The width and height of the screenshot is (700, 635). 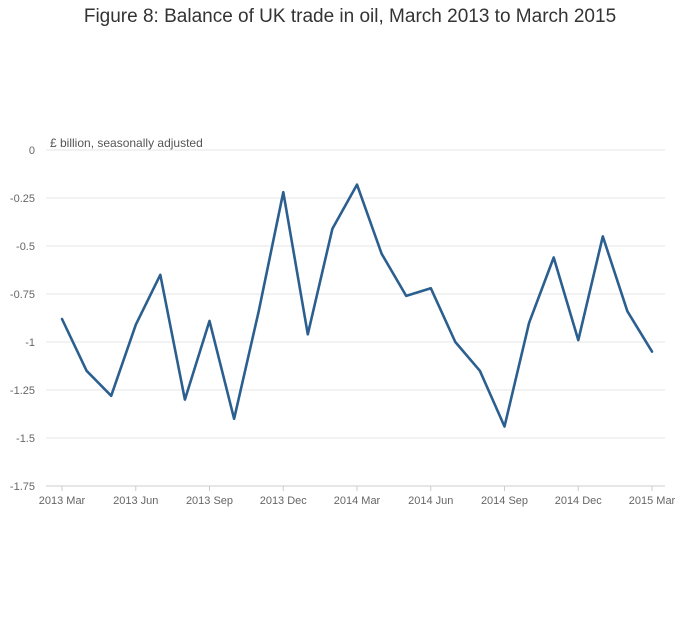 I want to click on y-tick-label: 0, so click(x=32, y=151).